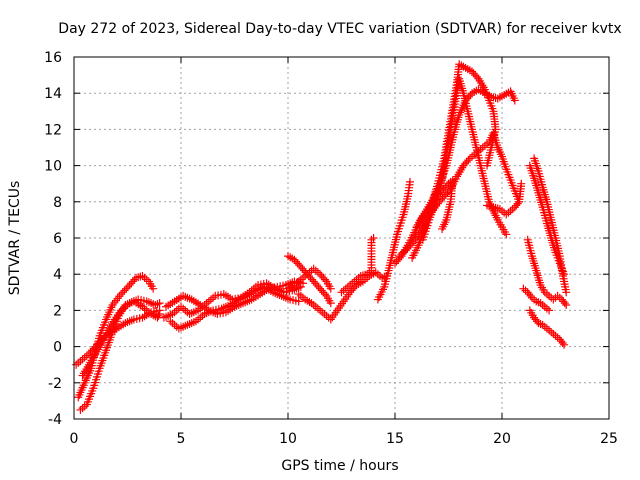 The image size is (640, 480). I want to click on y-tick-label: 8, so click(57, 203).